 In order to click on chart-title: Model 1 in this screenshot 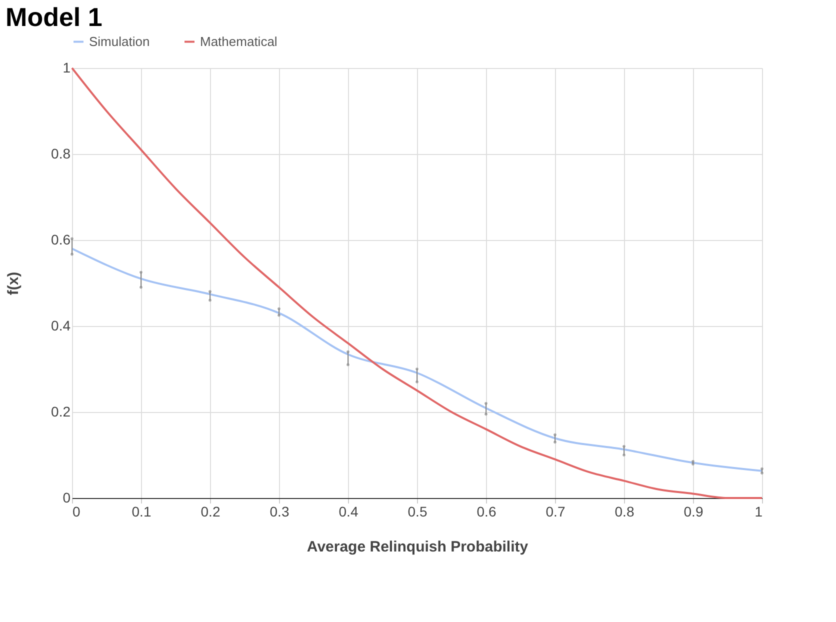, I will do `click(54, 17)`.